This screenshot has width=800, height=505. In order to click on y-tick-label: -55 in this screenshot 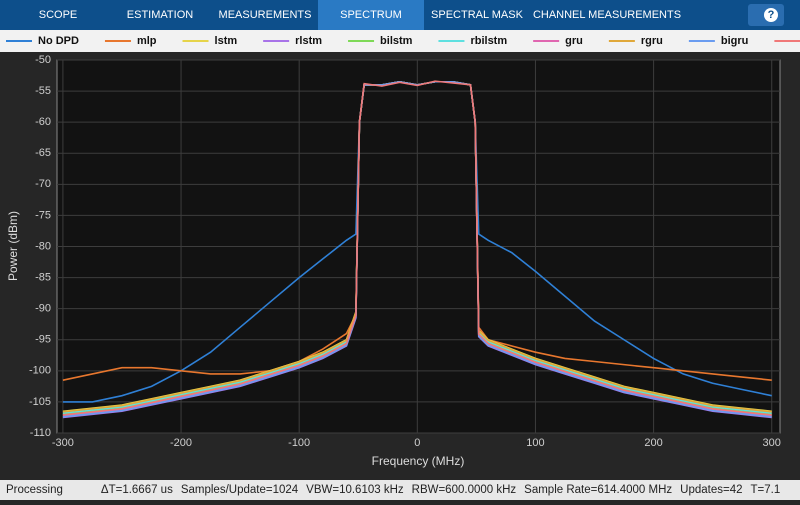, I will do `click(43, 91)`.